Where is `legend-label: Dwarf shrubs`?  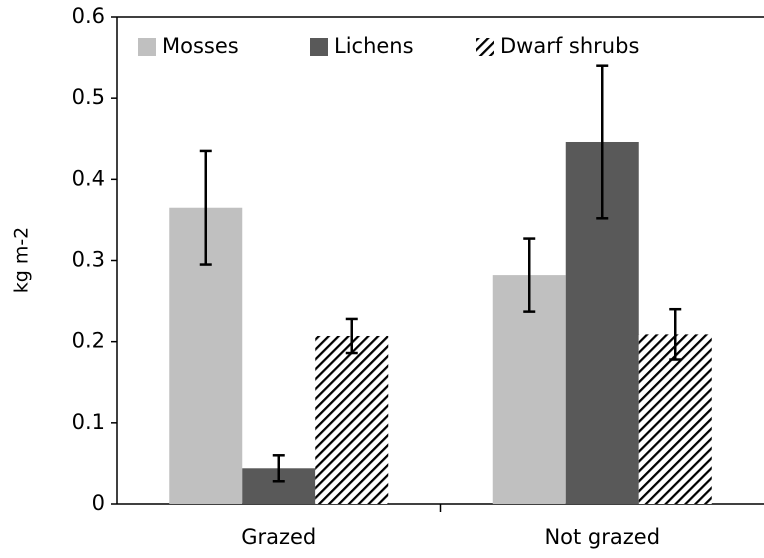
legend-label: Dwarf shrubs is located at coordinates (569, 46).